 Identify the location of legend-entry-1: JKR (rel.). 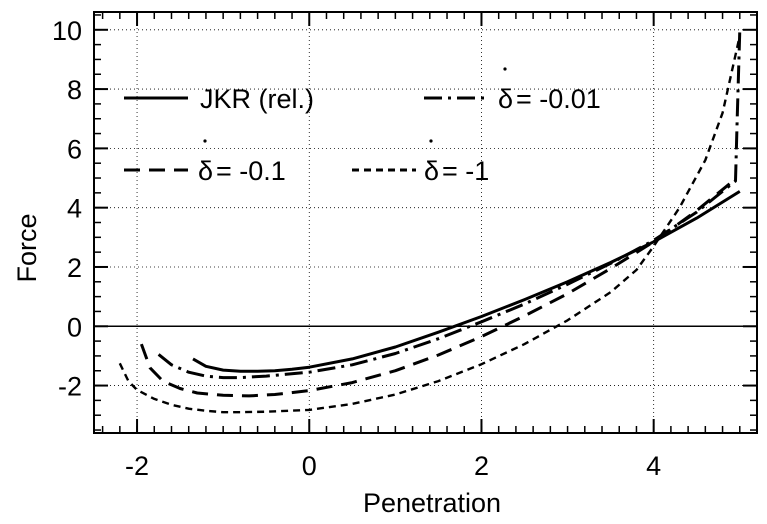
(257, 99).